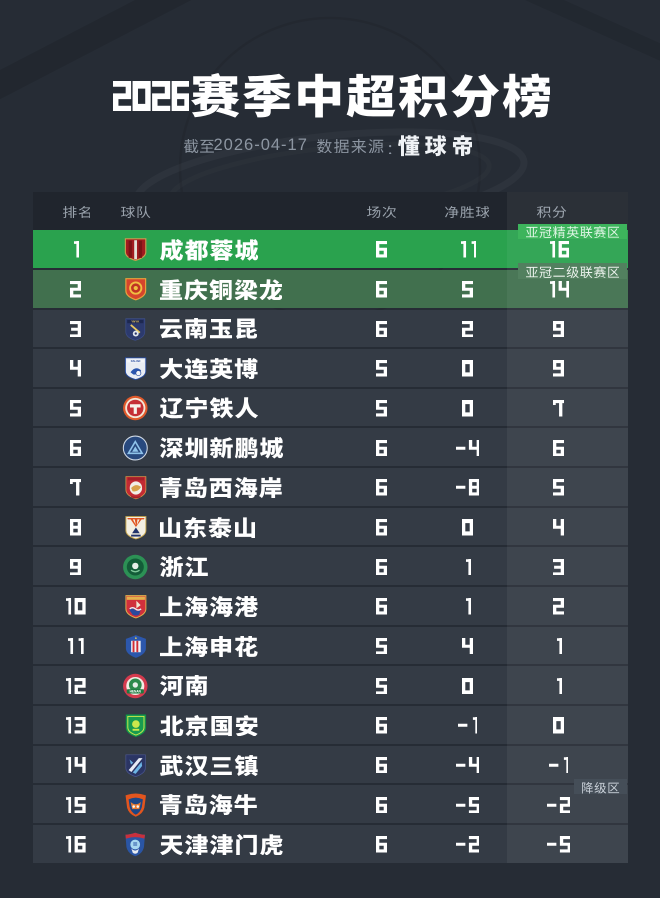 Image resolution: width=660 pixels, height=898 pixels. What do you see at coordinates (136, 691) in the screenshot?
I see `svg-text: HENAN` at bounding box center [136, 691].